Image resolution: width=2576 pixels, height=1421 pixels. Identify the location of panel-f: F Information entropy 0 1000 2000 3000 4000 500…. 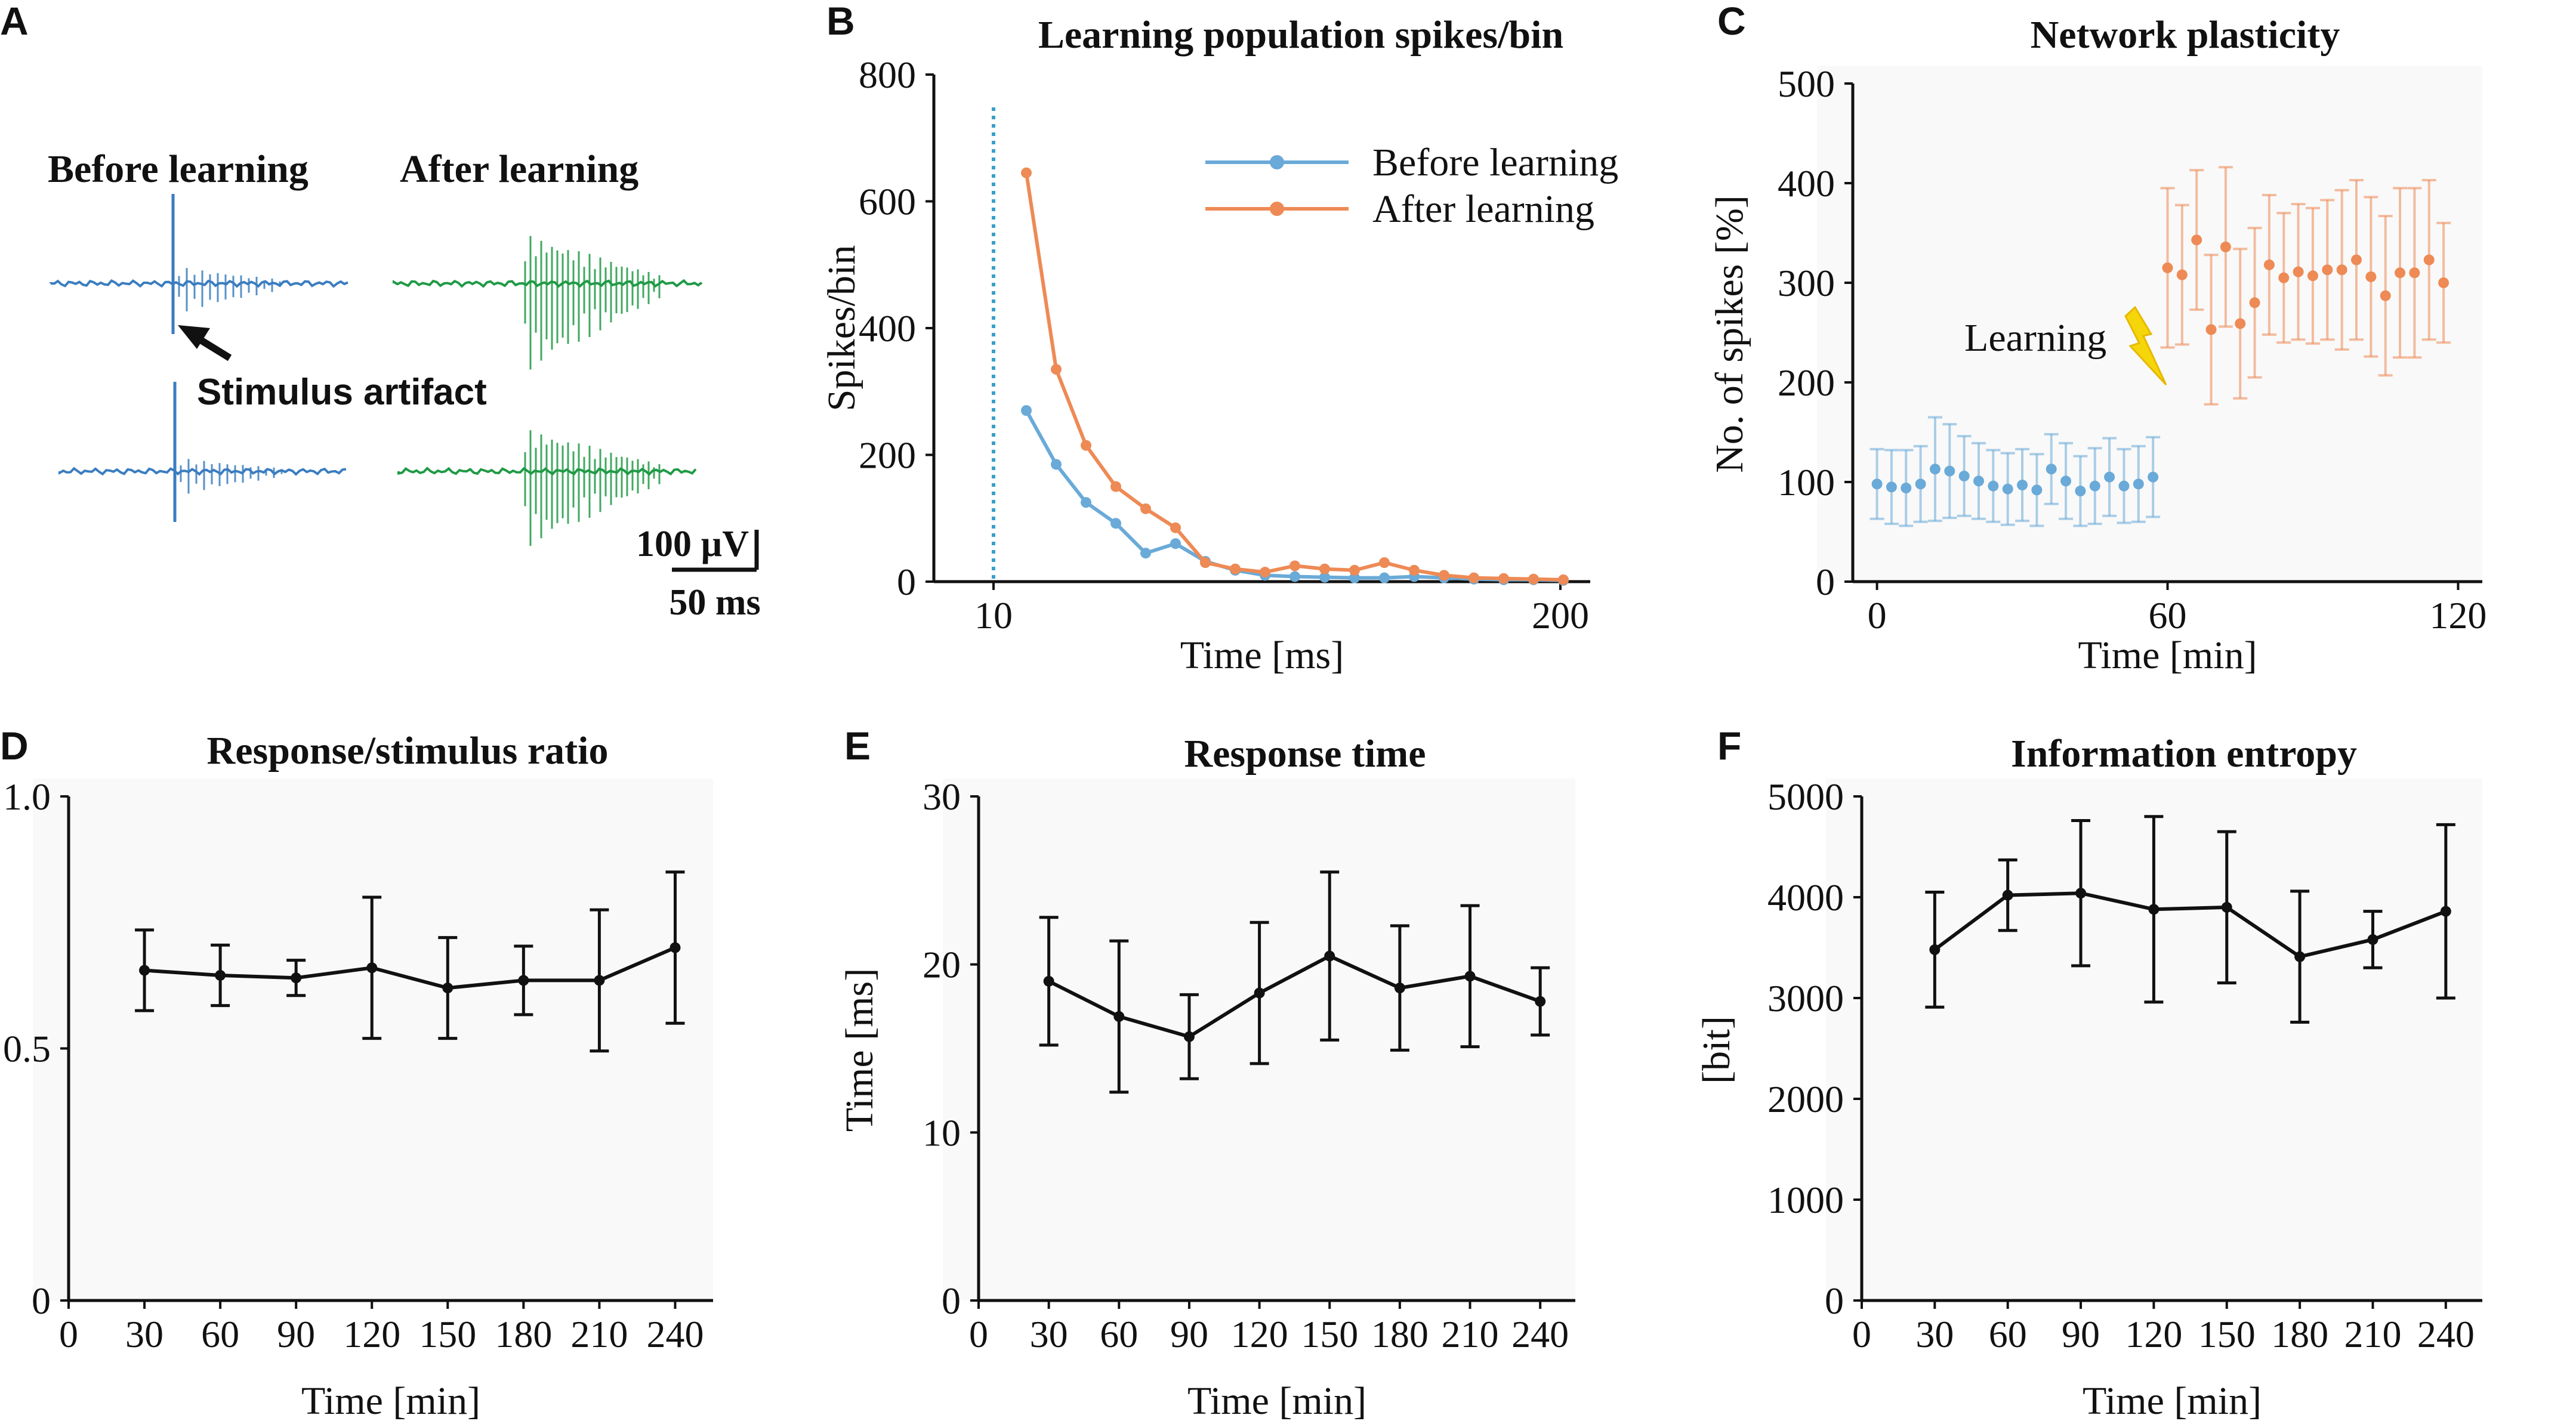
(2088, 1072).